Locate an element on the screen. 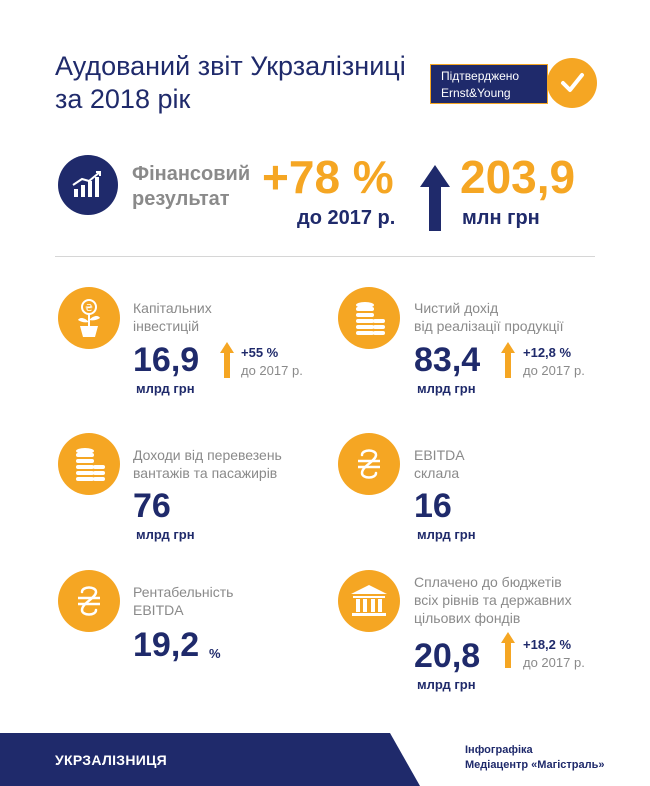  checkmark-icon is located at coordinates (572, 83).